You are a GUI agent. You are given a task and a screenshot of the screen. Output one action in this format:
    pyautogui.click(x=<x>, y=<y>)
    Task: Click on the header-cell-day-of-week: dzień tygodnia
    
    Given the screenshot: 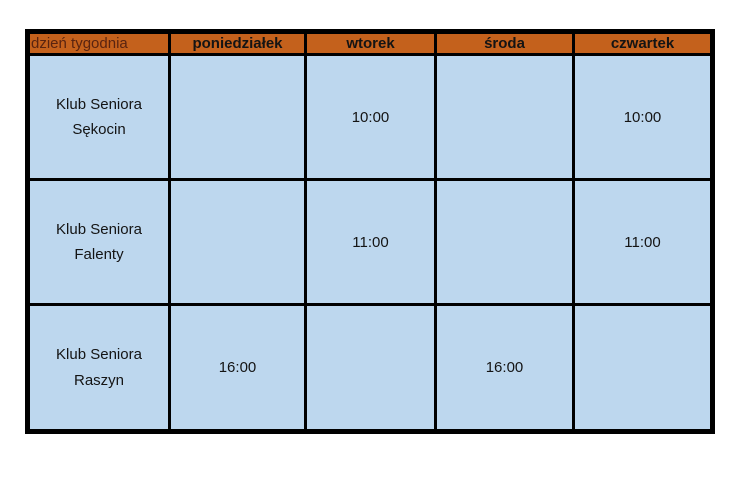 What is the action you would take?
    pyautogui.click(x=98, y=43)
    